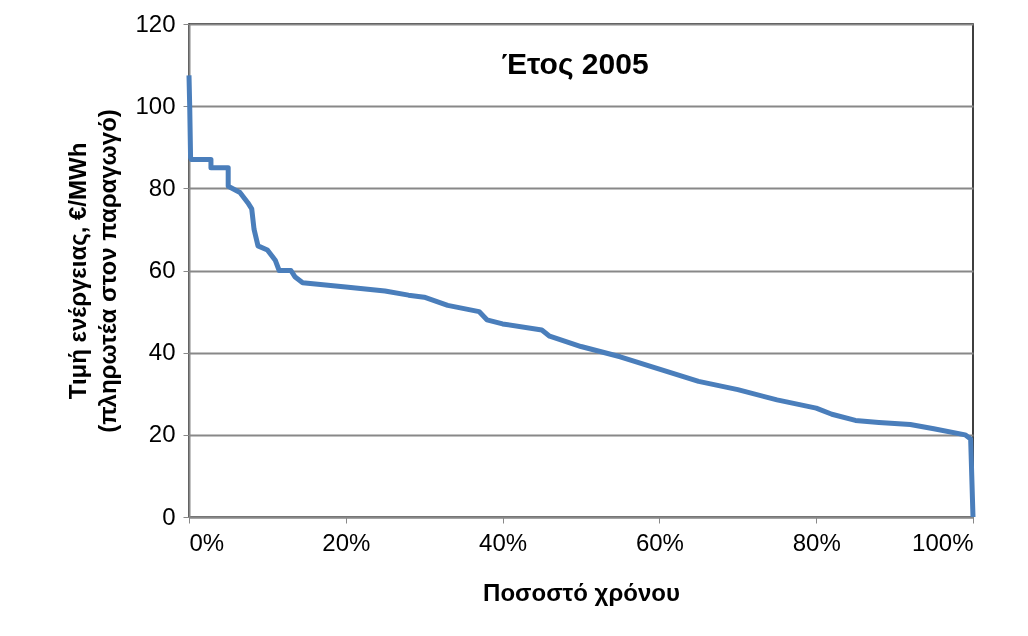 Image resolution: width=1028 pixels, height=636 pixels. Describe the element at coordinates (503, 542) in the screenshot. I see `x-tick-label: 40%` at that location.